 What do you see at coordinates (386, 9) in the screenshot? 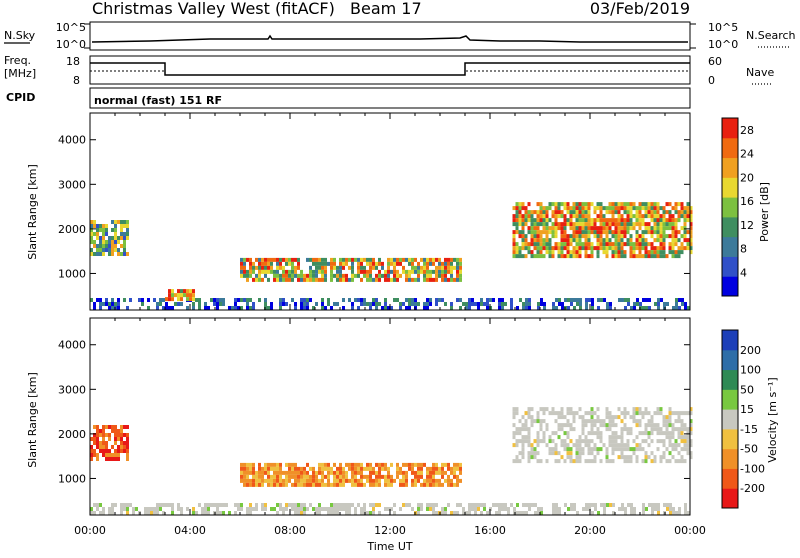
I see `beam-label: Beam 17` at bounding box center [386, 9].